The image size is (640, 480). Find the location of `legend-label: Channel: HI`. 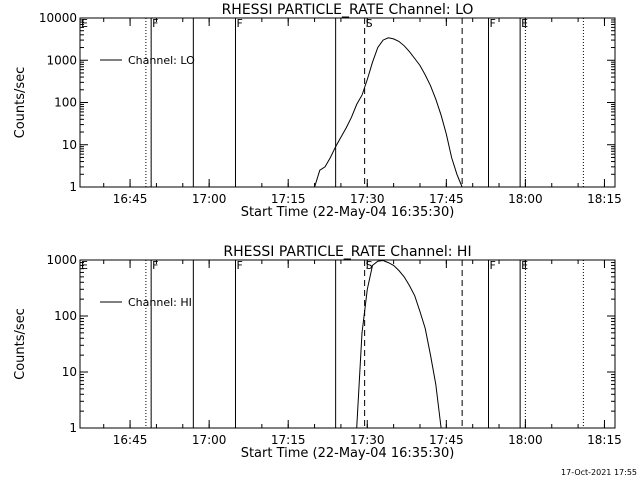

legend-label: Channel: HI is located at coordinates (160, 302).